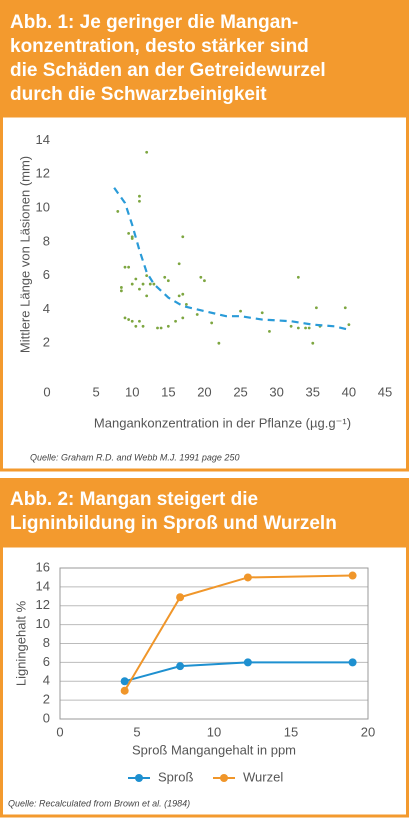 This screenshot has width=409, height=819. What do you see at coordinates (168, 391) in the screenshot?
I see `x-tick-label: 15` at bounding box center [168, 391].